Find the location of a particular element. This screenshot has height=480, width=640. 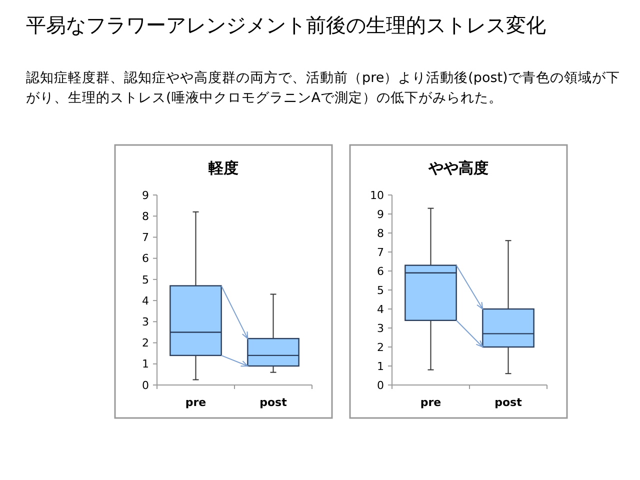

text: 平易なフラワーアレンジメント前後の生理的ストレス変化 is located at coordinates (286, 25).